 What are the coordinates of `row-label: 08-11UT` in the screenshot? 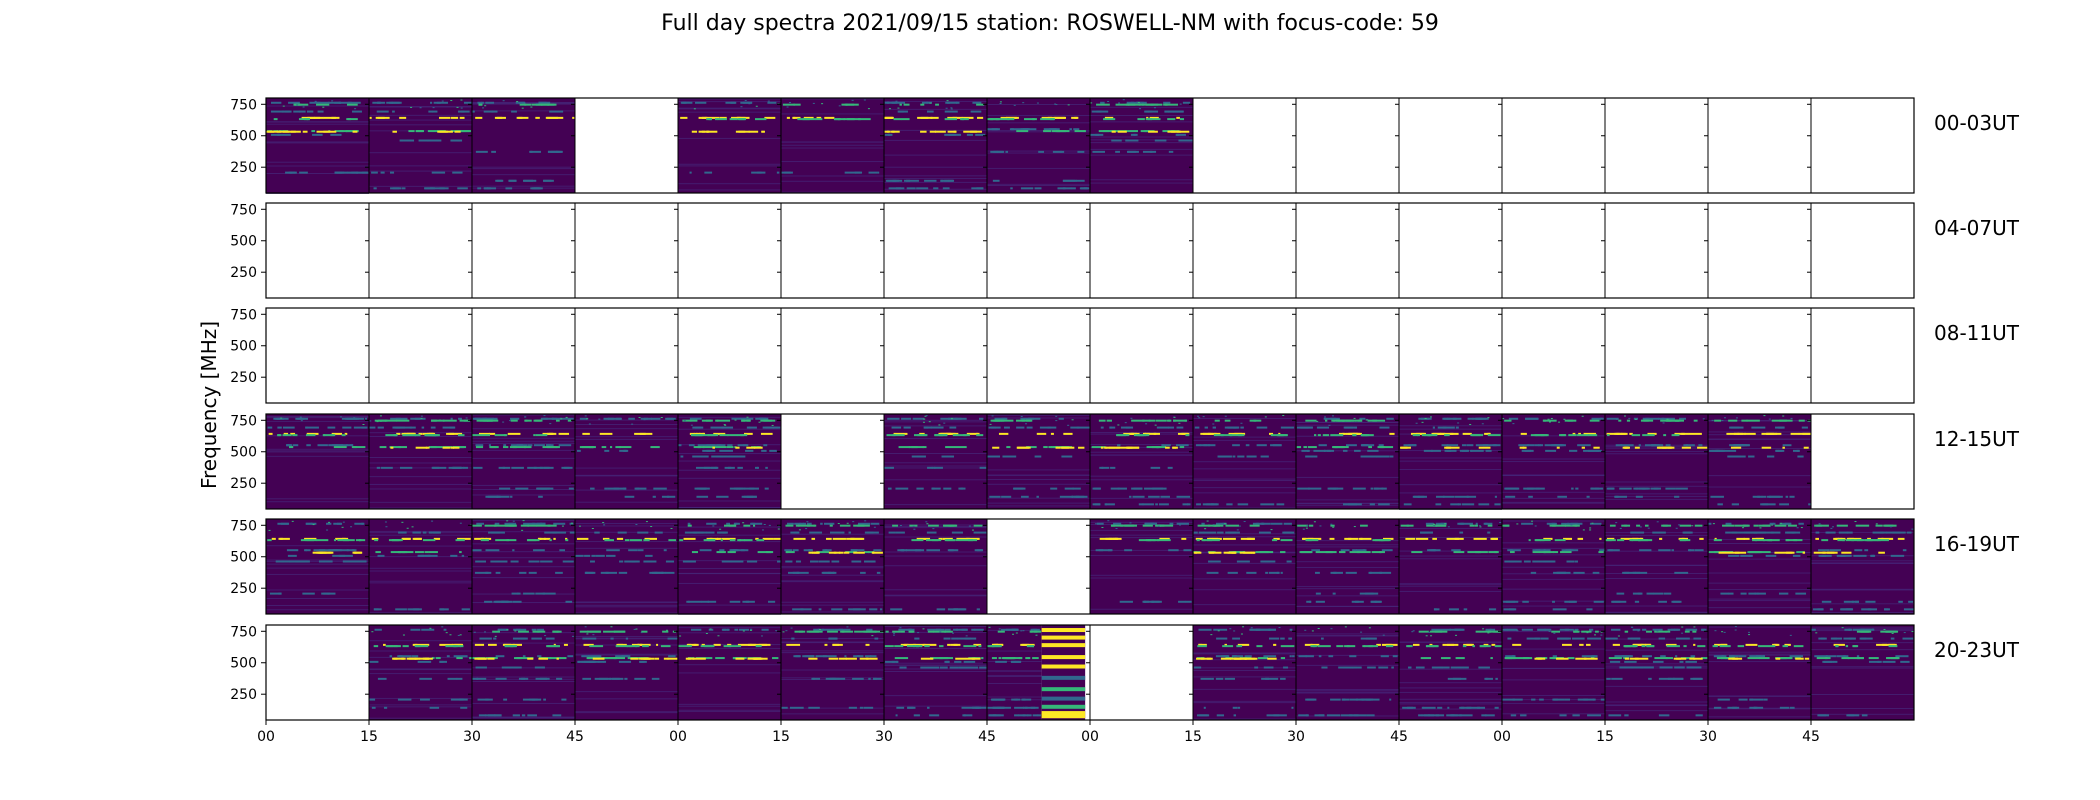 It's located at (1977, 333).